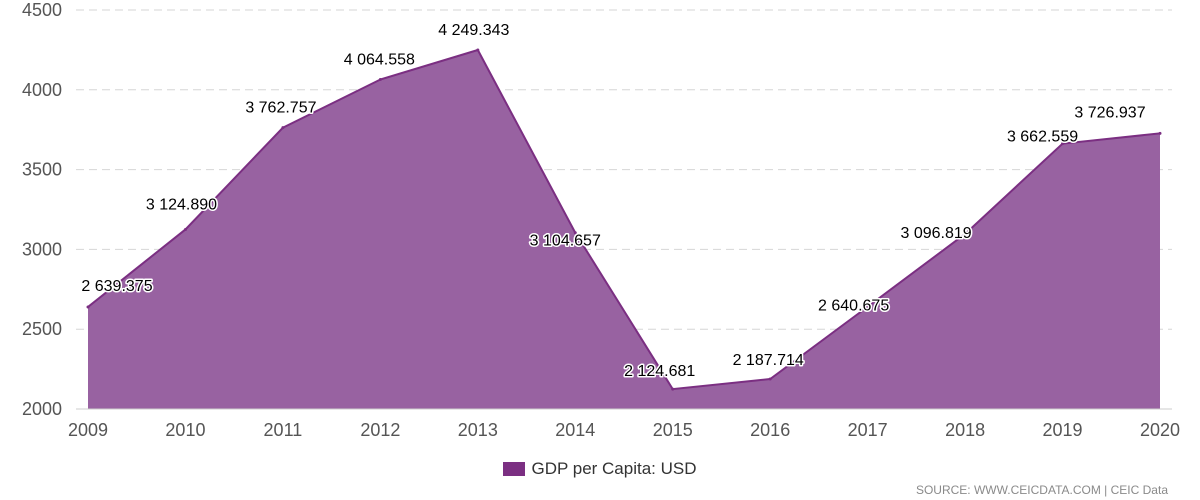 The height and width of the screenshot is (500, 1200). I want to click on y-tick-label: 3500, so click(42, 170).